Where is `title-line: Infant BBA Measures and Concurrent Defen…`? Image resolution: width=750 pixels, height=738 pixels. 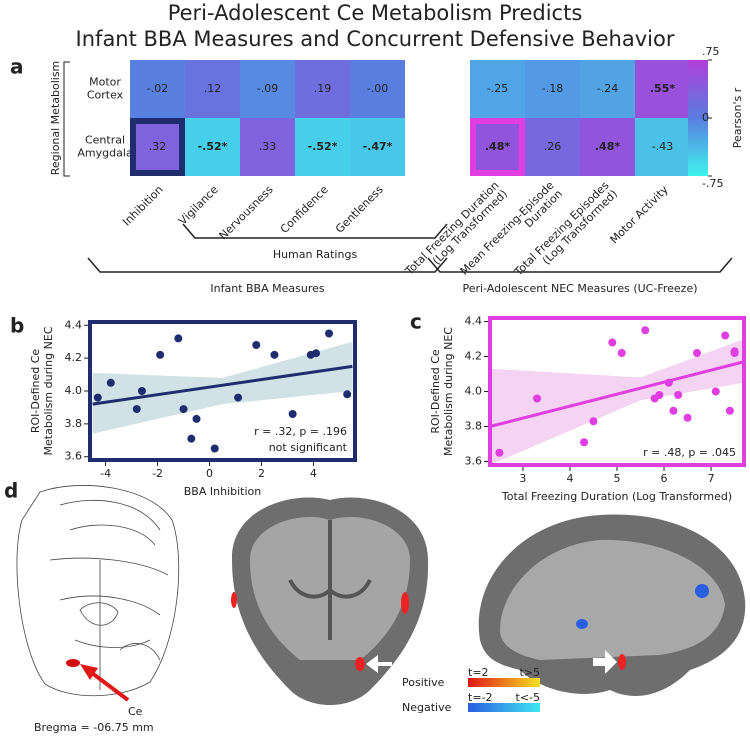 title-line: Infant BBA Measures and Concurrent Defen… is located at coordinates (375, 39).